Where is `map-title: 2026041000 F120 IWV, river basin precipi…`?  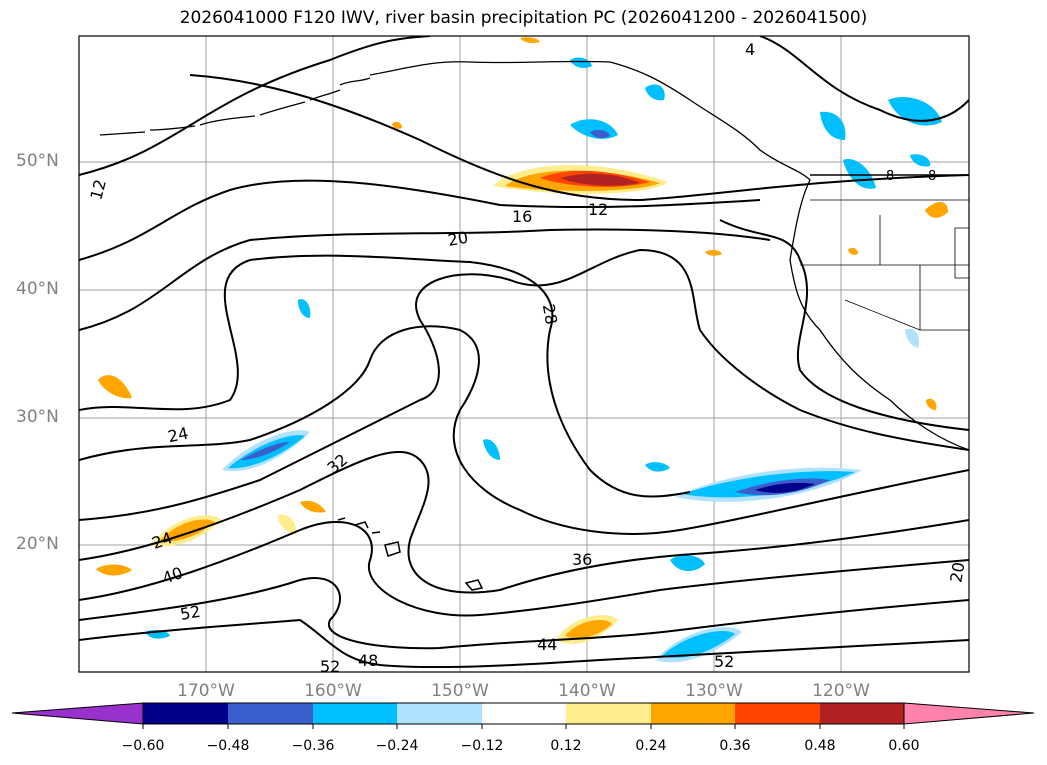
map-title: 2026041000 F120 IWV, river basin precipi… is located at coordinates (523, 18).